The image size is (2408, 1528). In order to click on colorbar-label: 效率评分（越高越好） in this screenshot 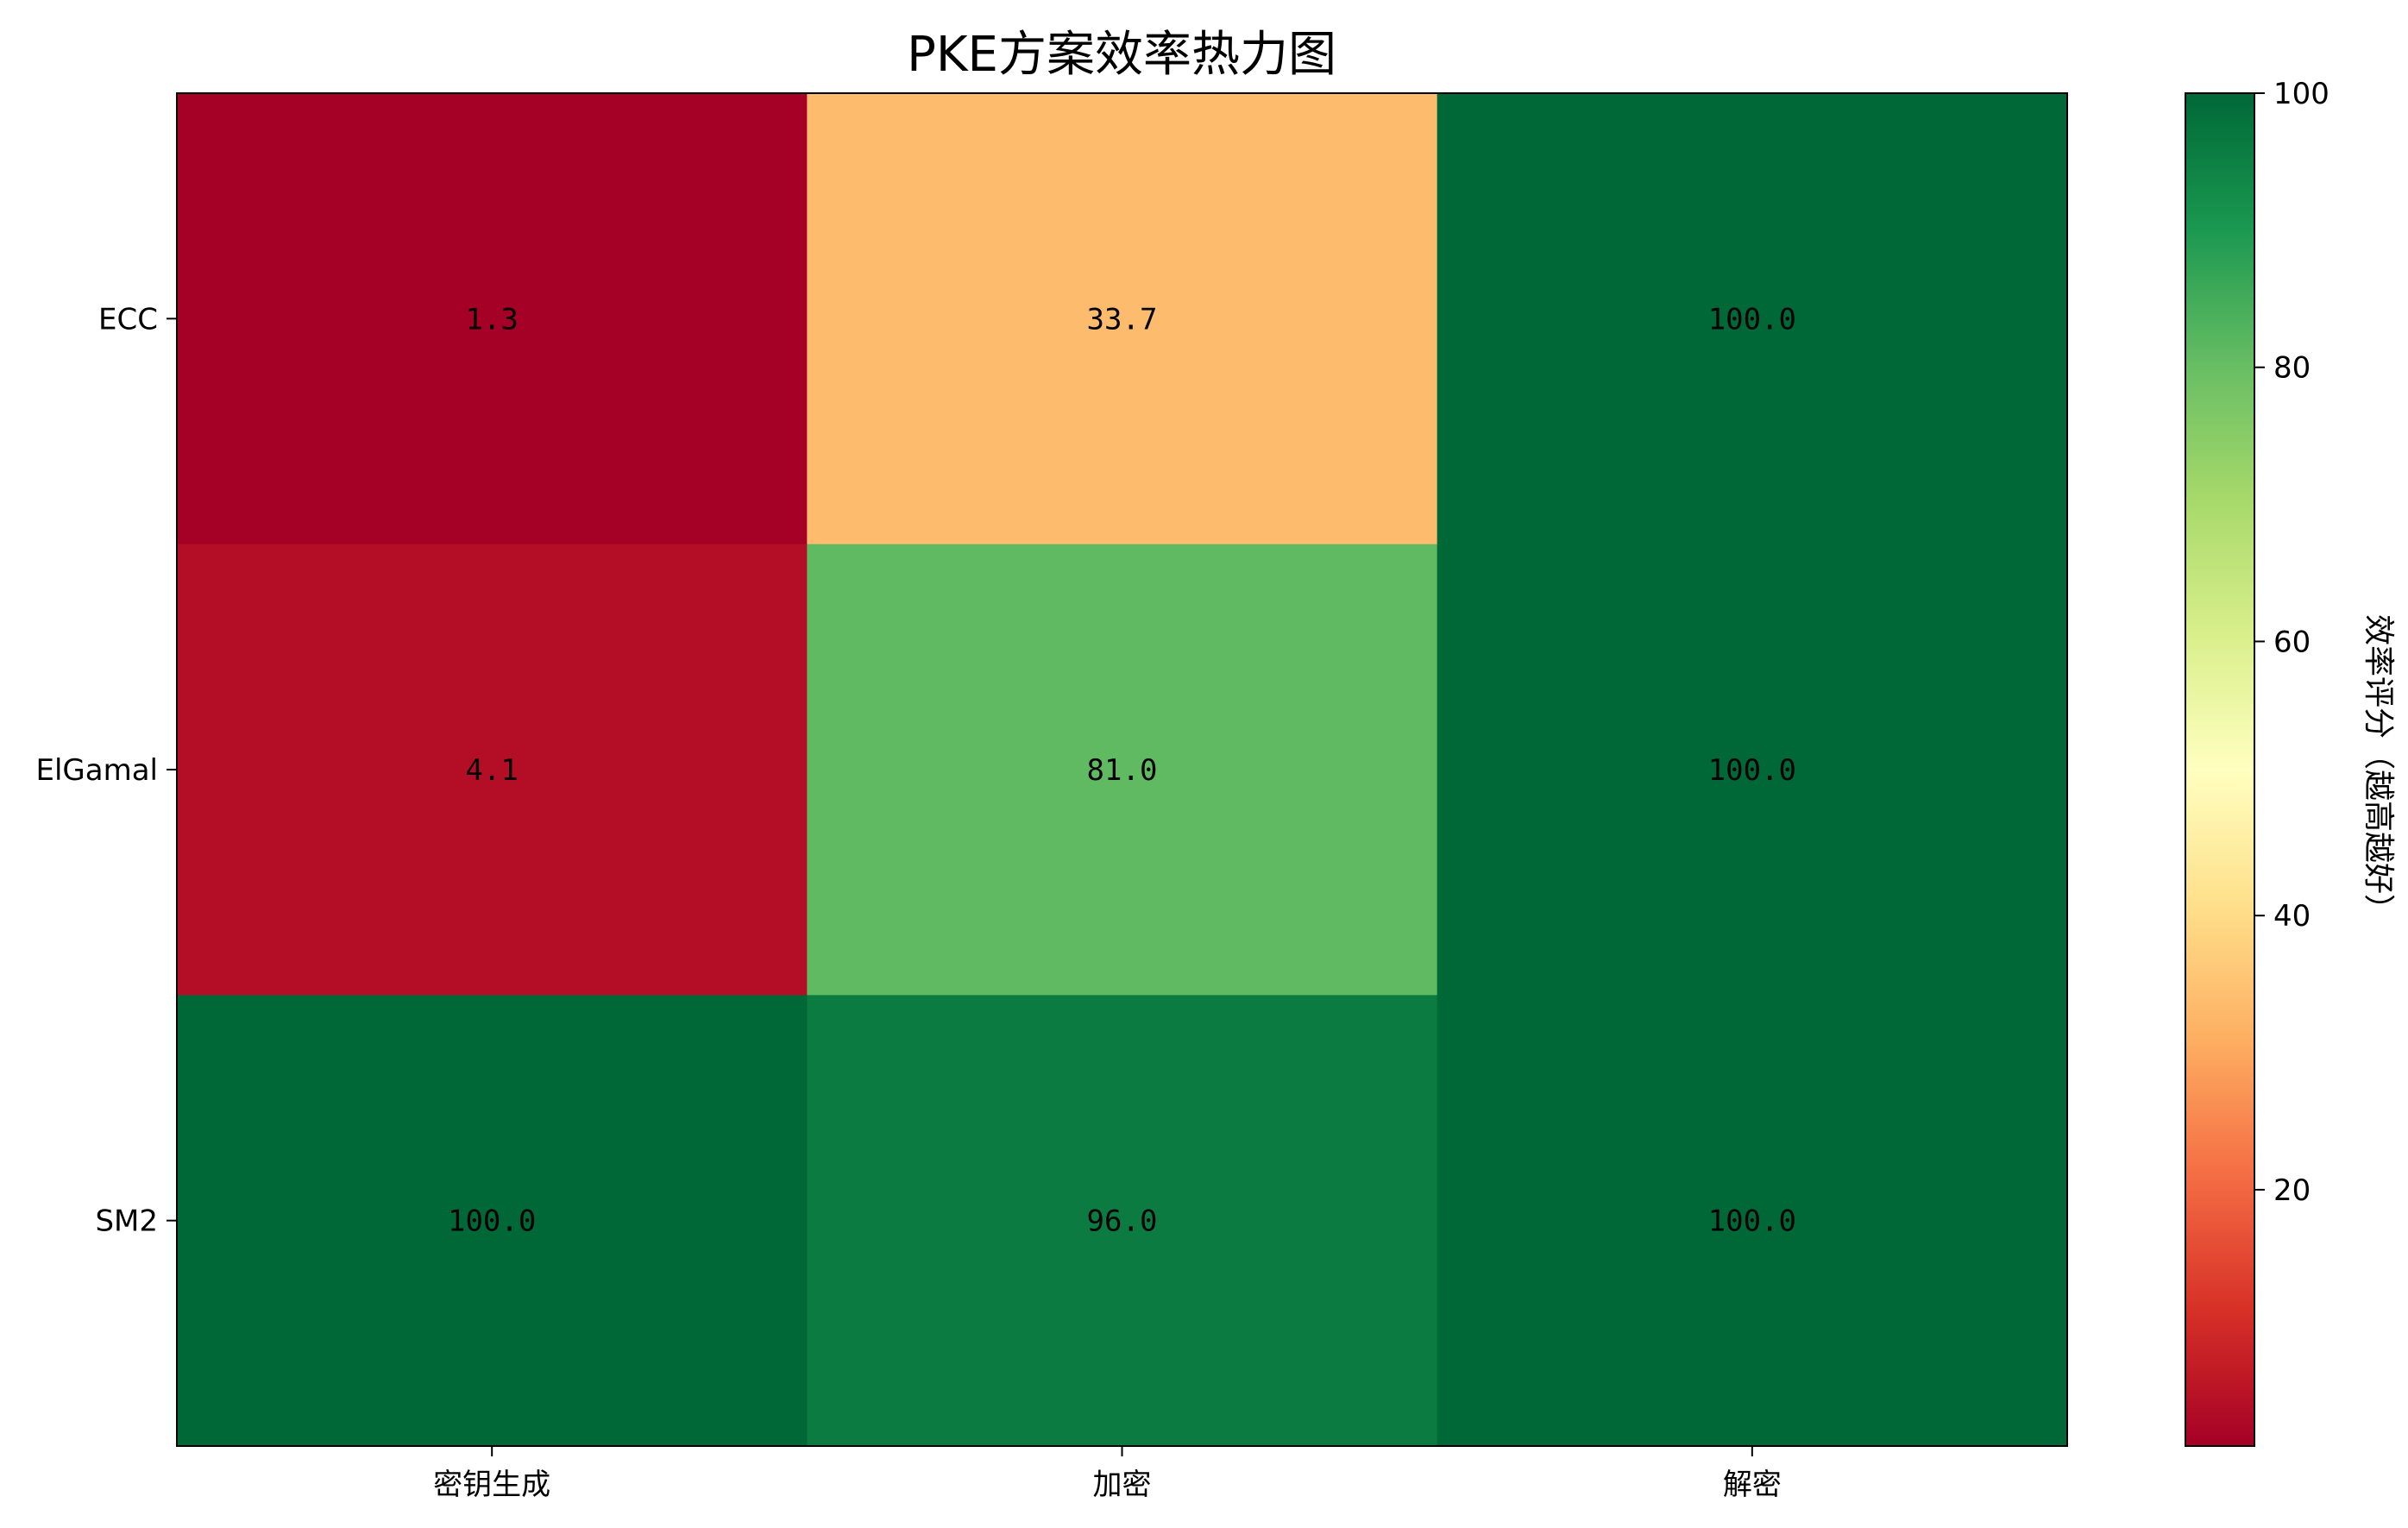, I will do `click(2379, 769)`.